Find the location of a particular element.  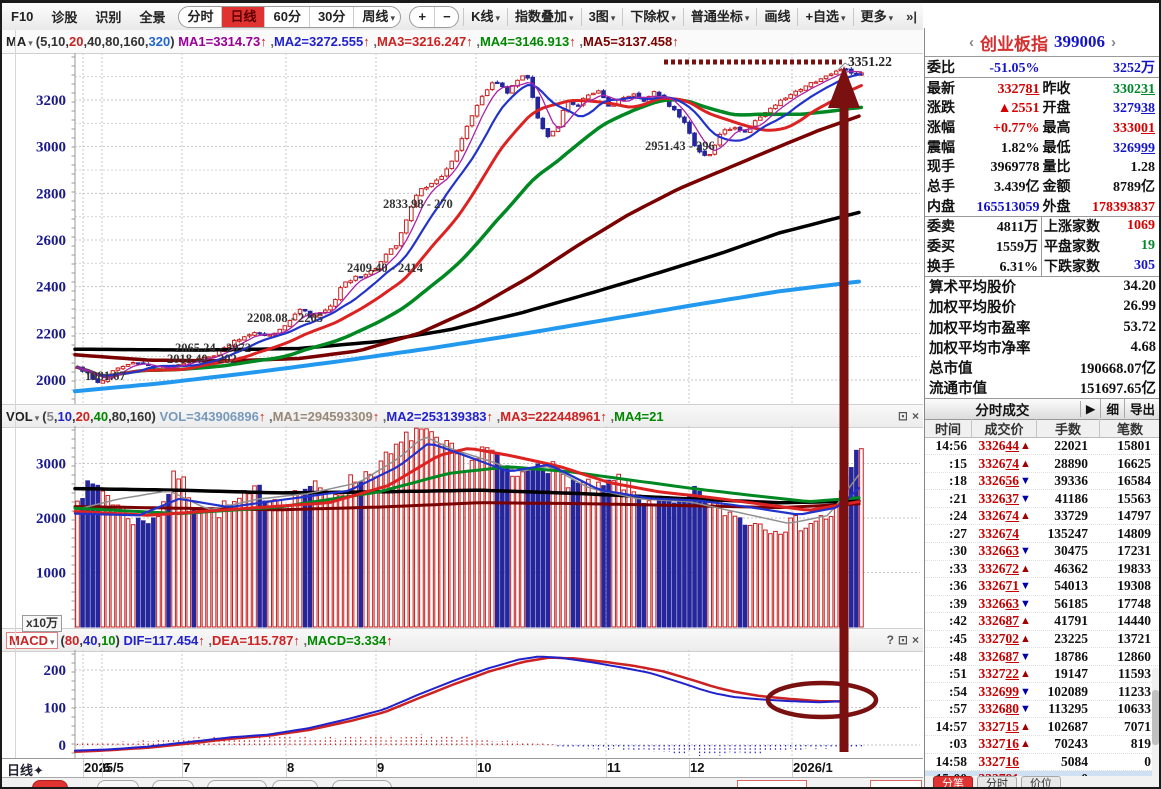

stat-value: 4.68 is located at coordinates (1143, 346).